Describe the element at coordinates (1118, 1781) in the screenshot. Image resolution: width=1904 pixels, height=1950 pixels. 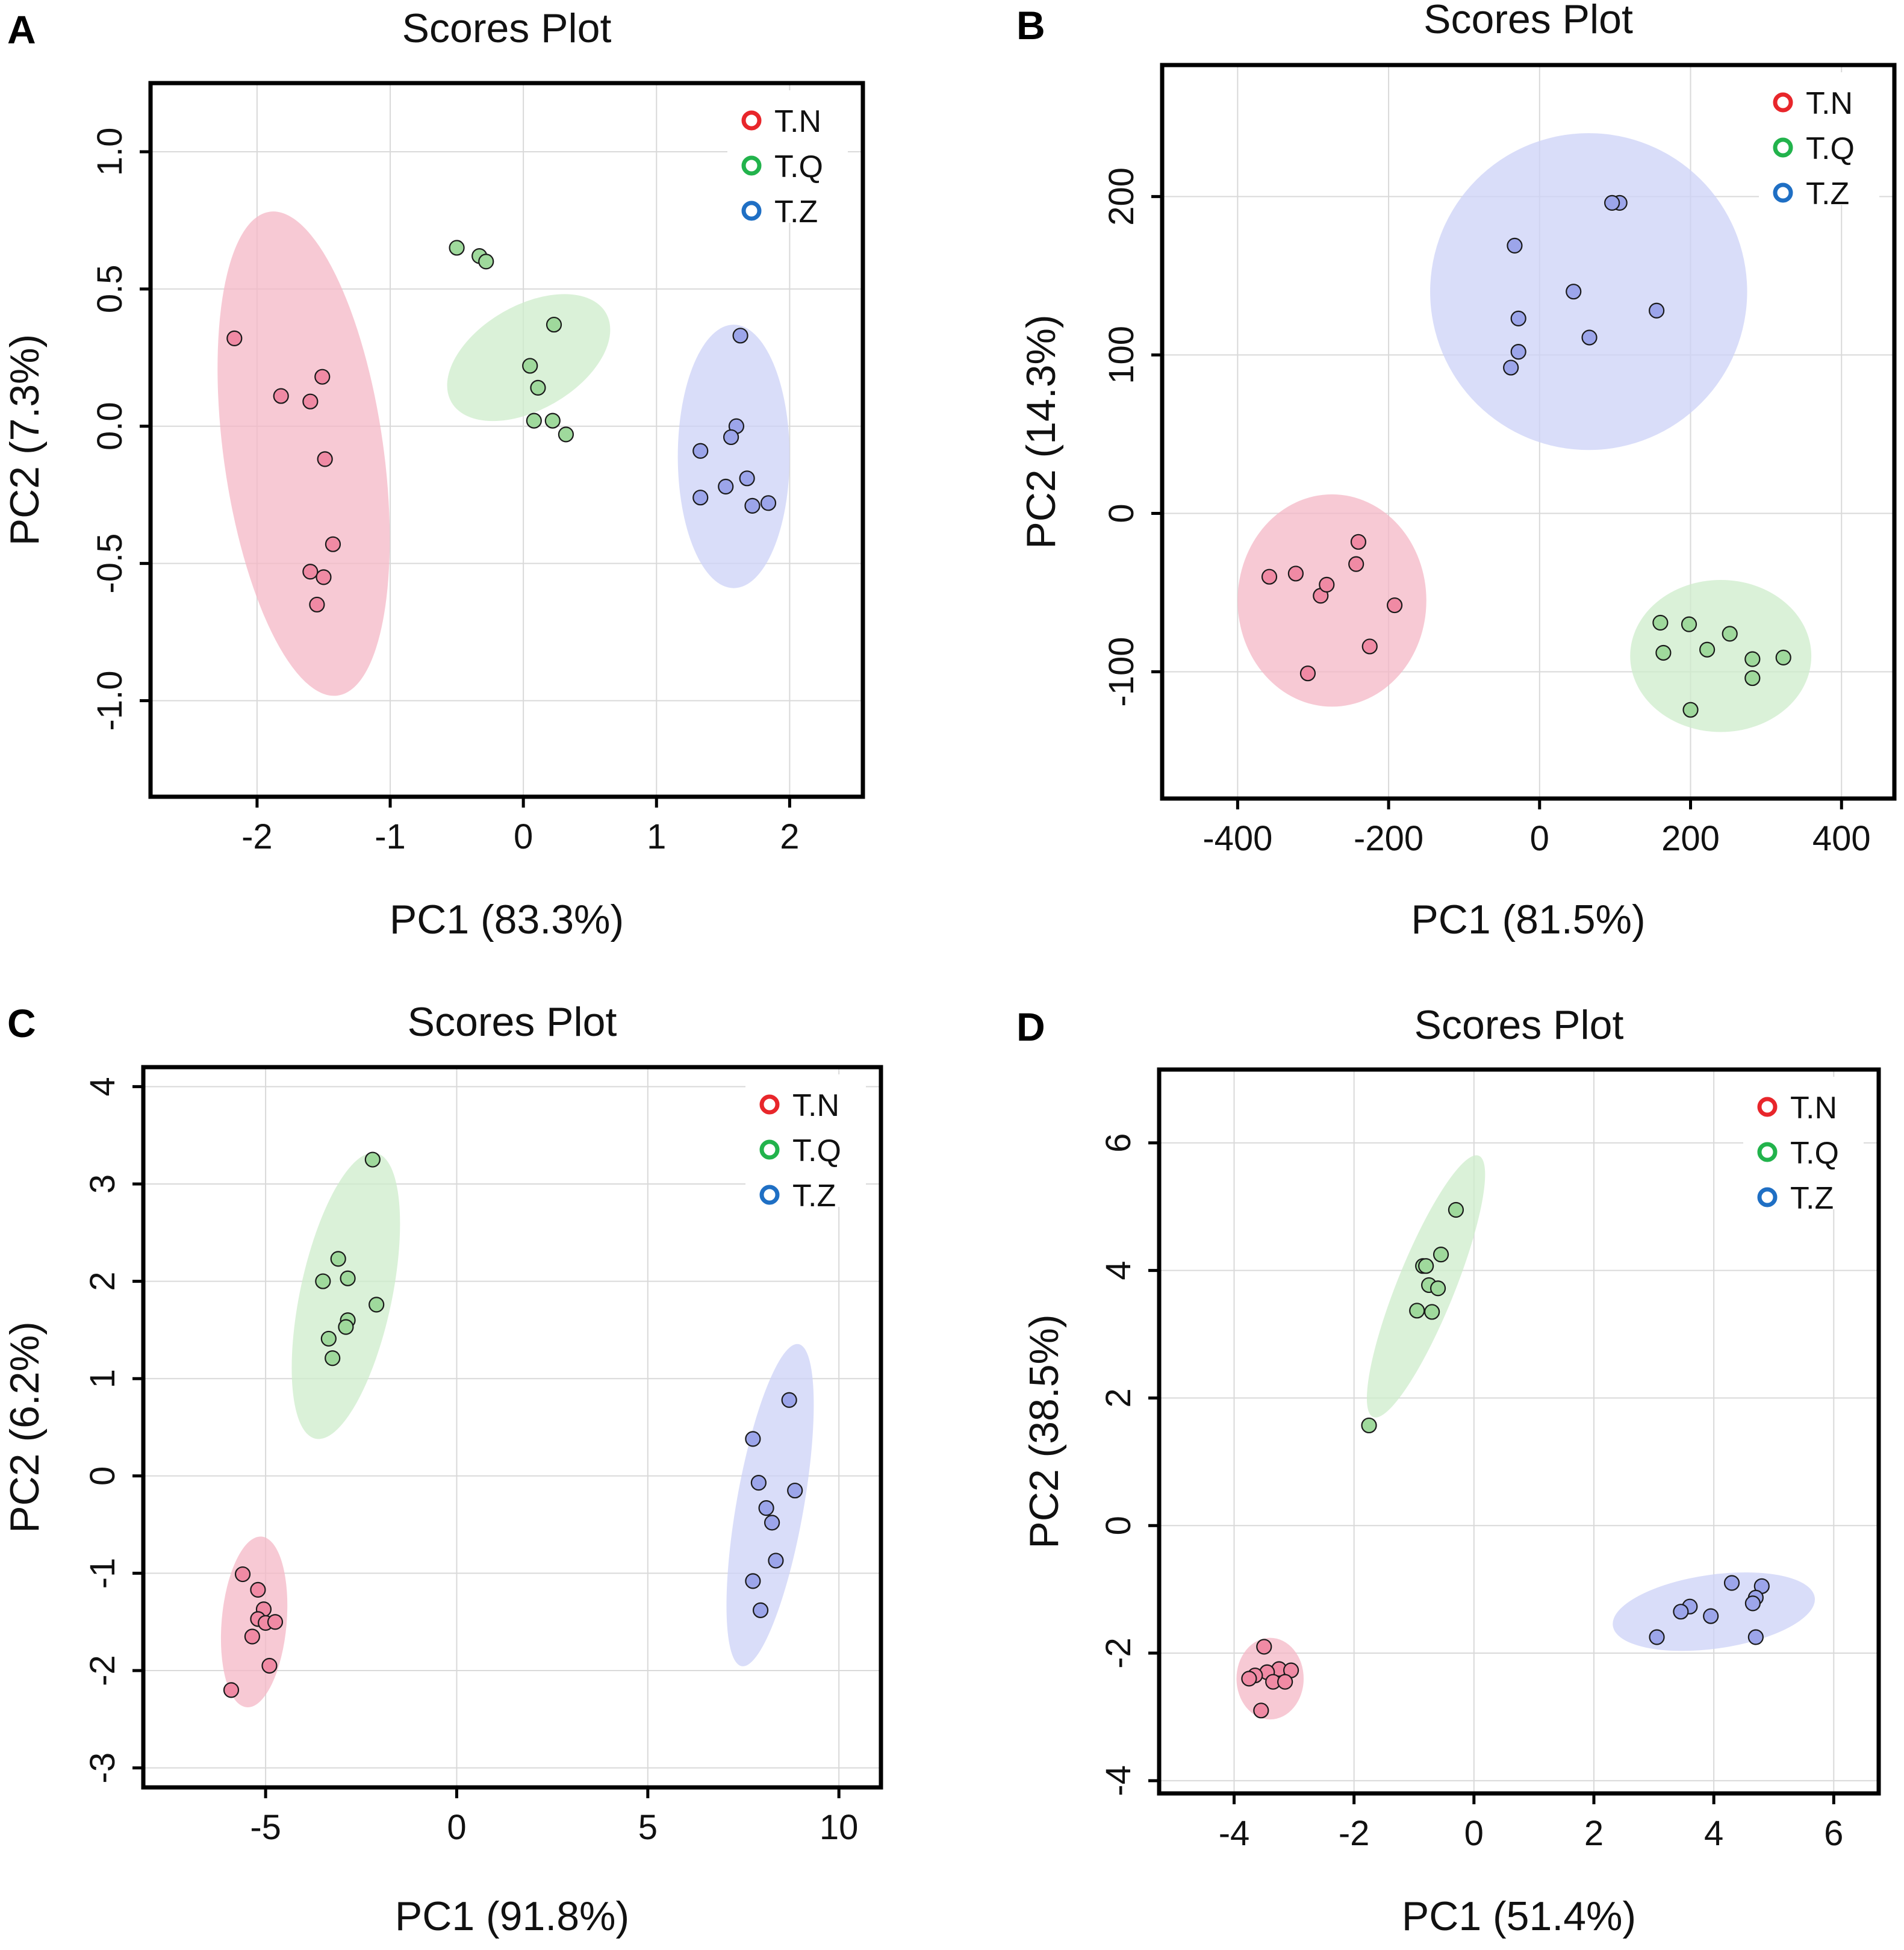
I see `y-tick-label: -4` at that location.